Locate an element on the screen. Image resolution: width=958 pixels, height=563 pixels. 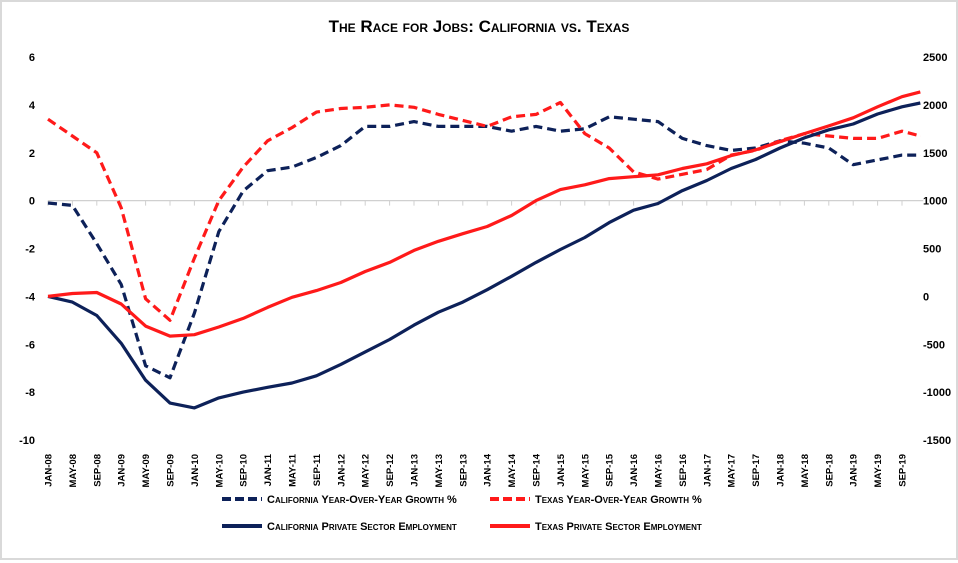
x-tick-label: SEP-14 is located at coordinates (537, 469).